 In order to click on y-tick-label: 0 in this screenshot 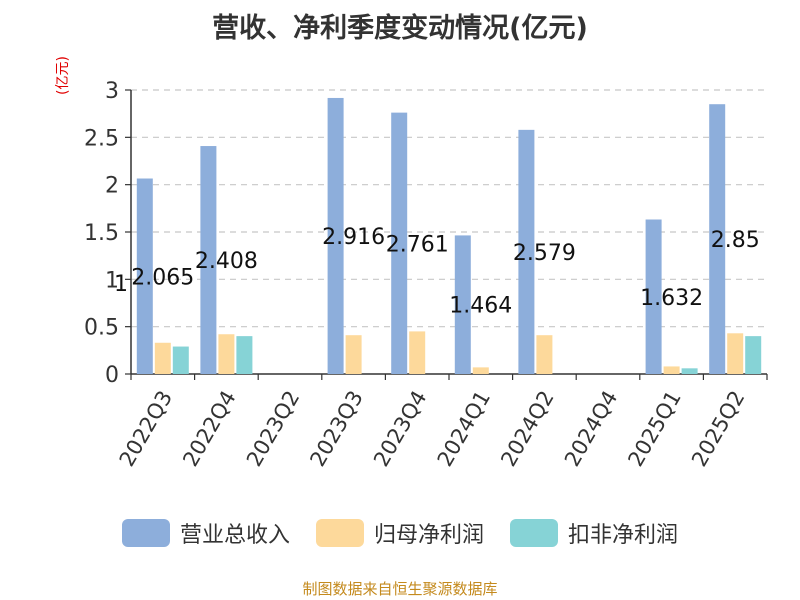, I will do `click(112, 375)`.